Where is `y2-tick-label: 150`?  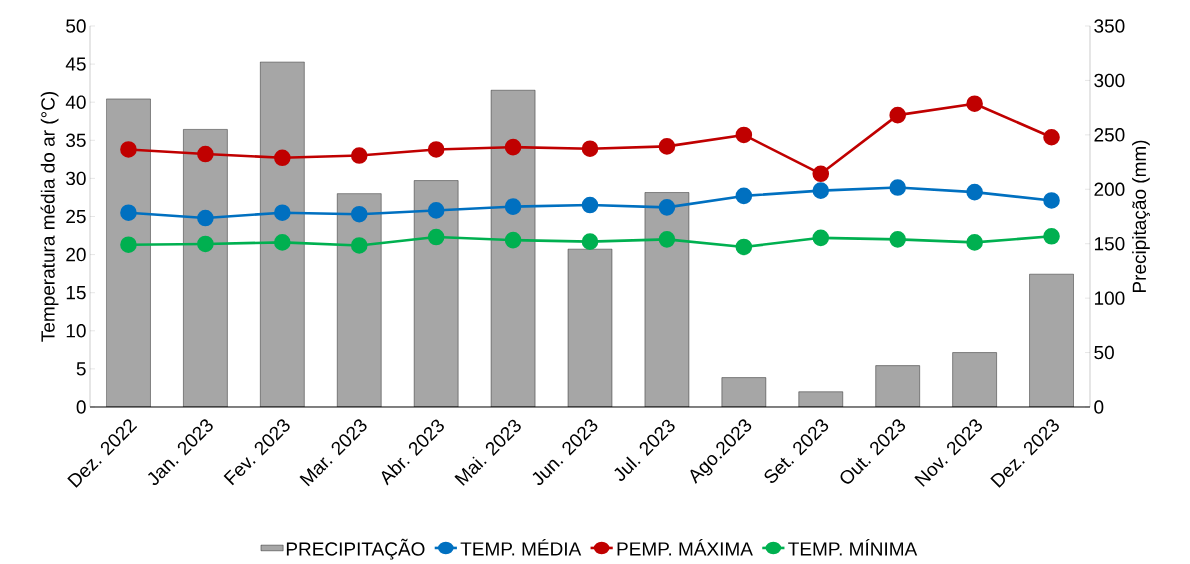 y2-tick-label: 150 is located at coordinates (1109, 243).